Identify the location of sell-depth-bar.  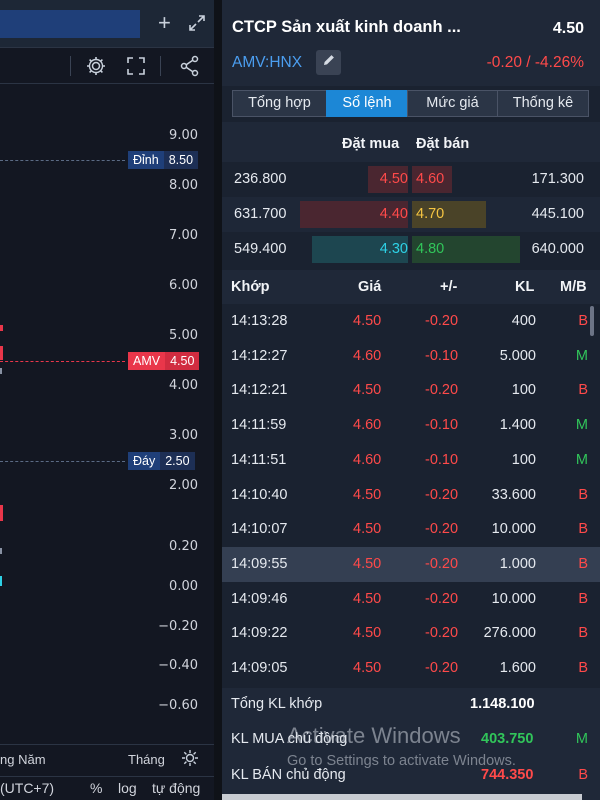
(466, 249).